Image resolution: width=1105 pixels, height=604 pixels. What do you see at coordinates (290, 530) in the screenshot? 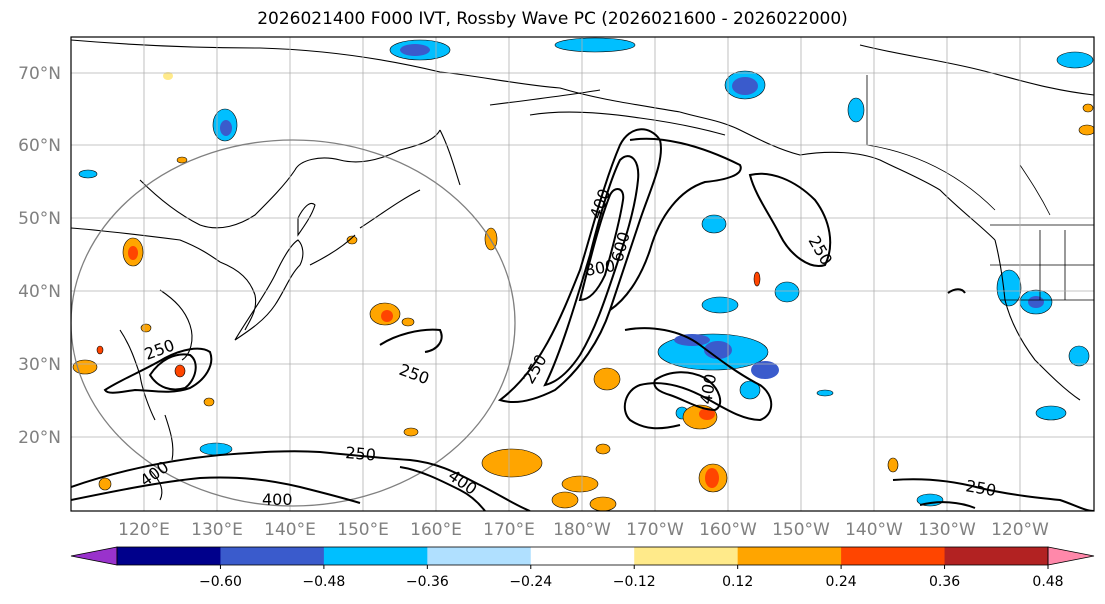
I see `longitude-label: 140°E` at bounding box center [290, 530].